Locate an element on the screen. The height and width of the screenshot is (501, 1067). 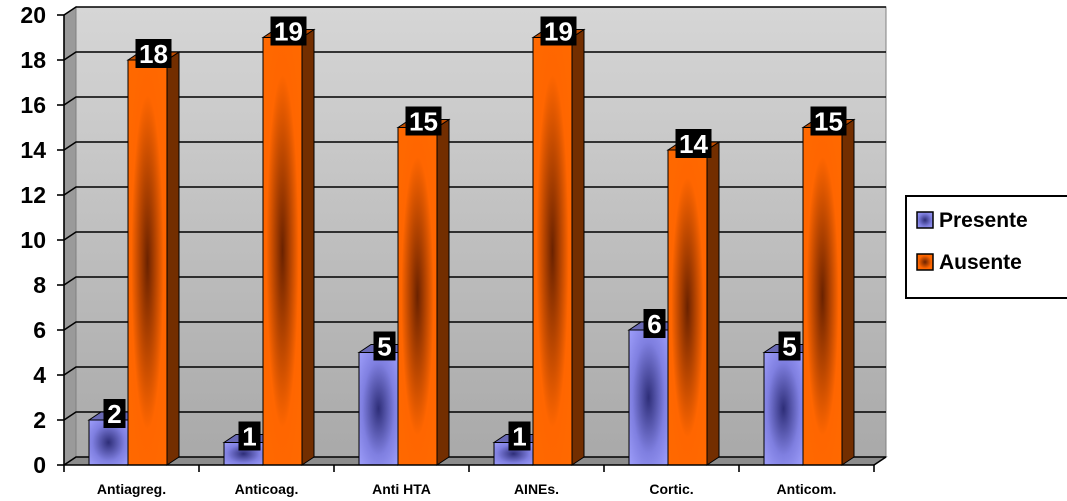
x-tick-label: Anticom. is located at coordinates (807, 489).